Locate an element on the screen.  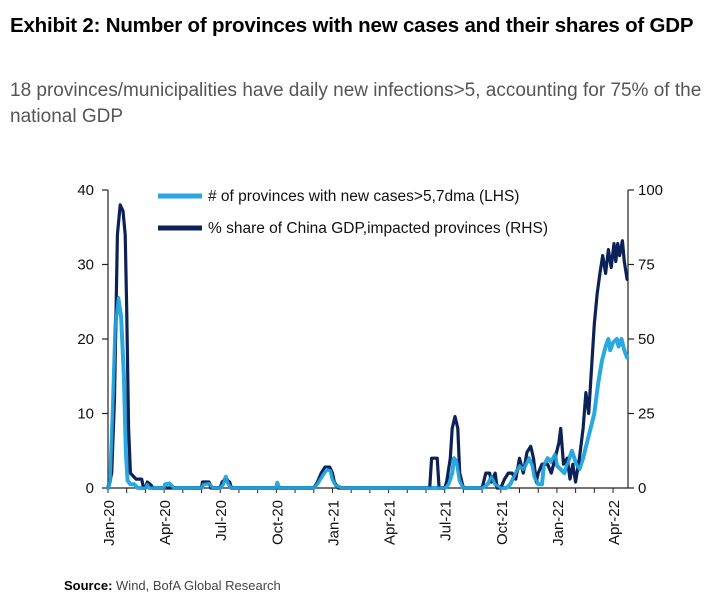
y-right-tick-label: 75 is located at coordinates (646, 265).